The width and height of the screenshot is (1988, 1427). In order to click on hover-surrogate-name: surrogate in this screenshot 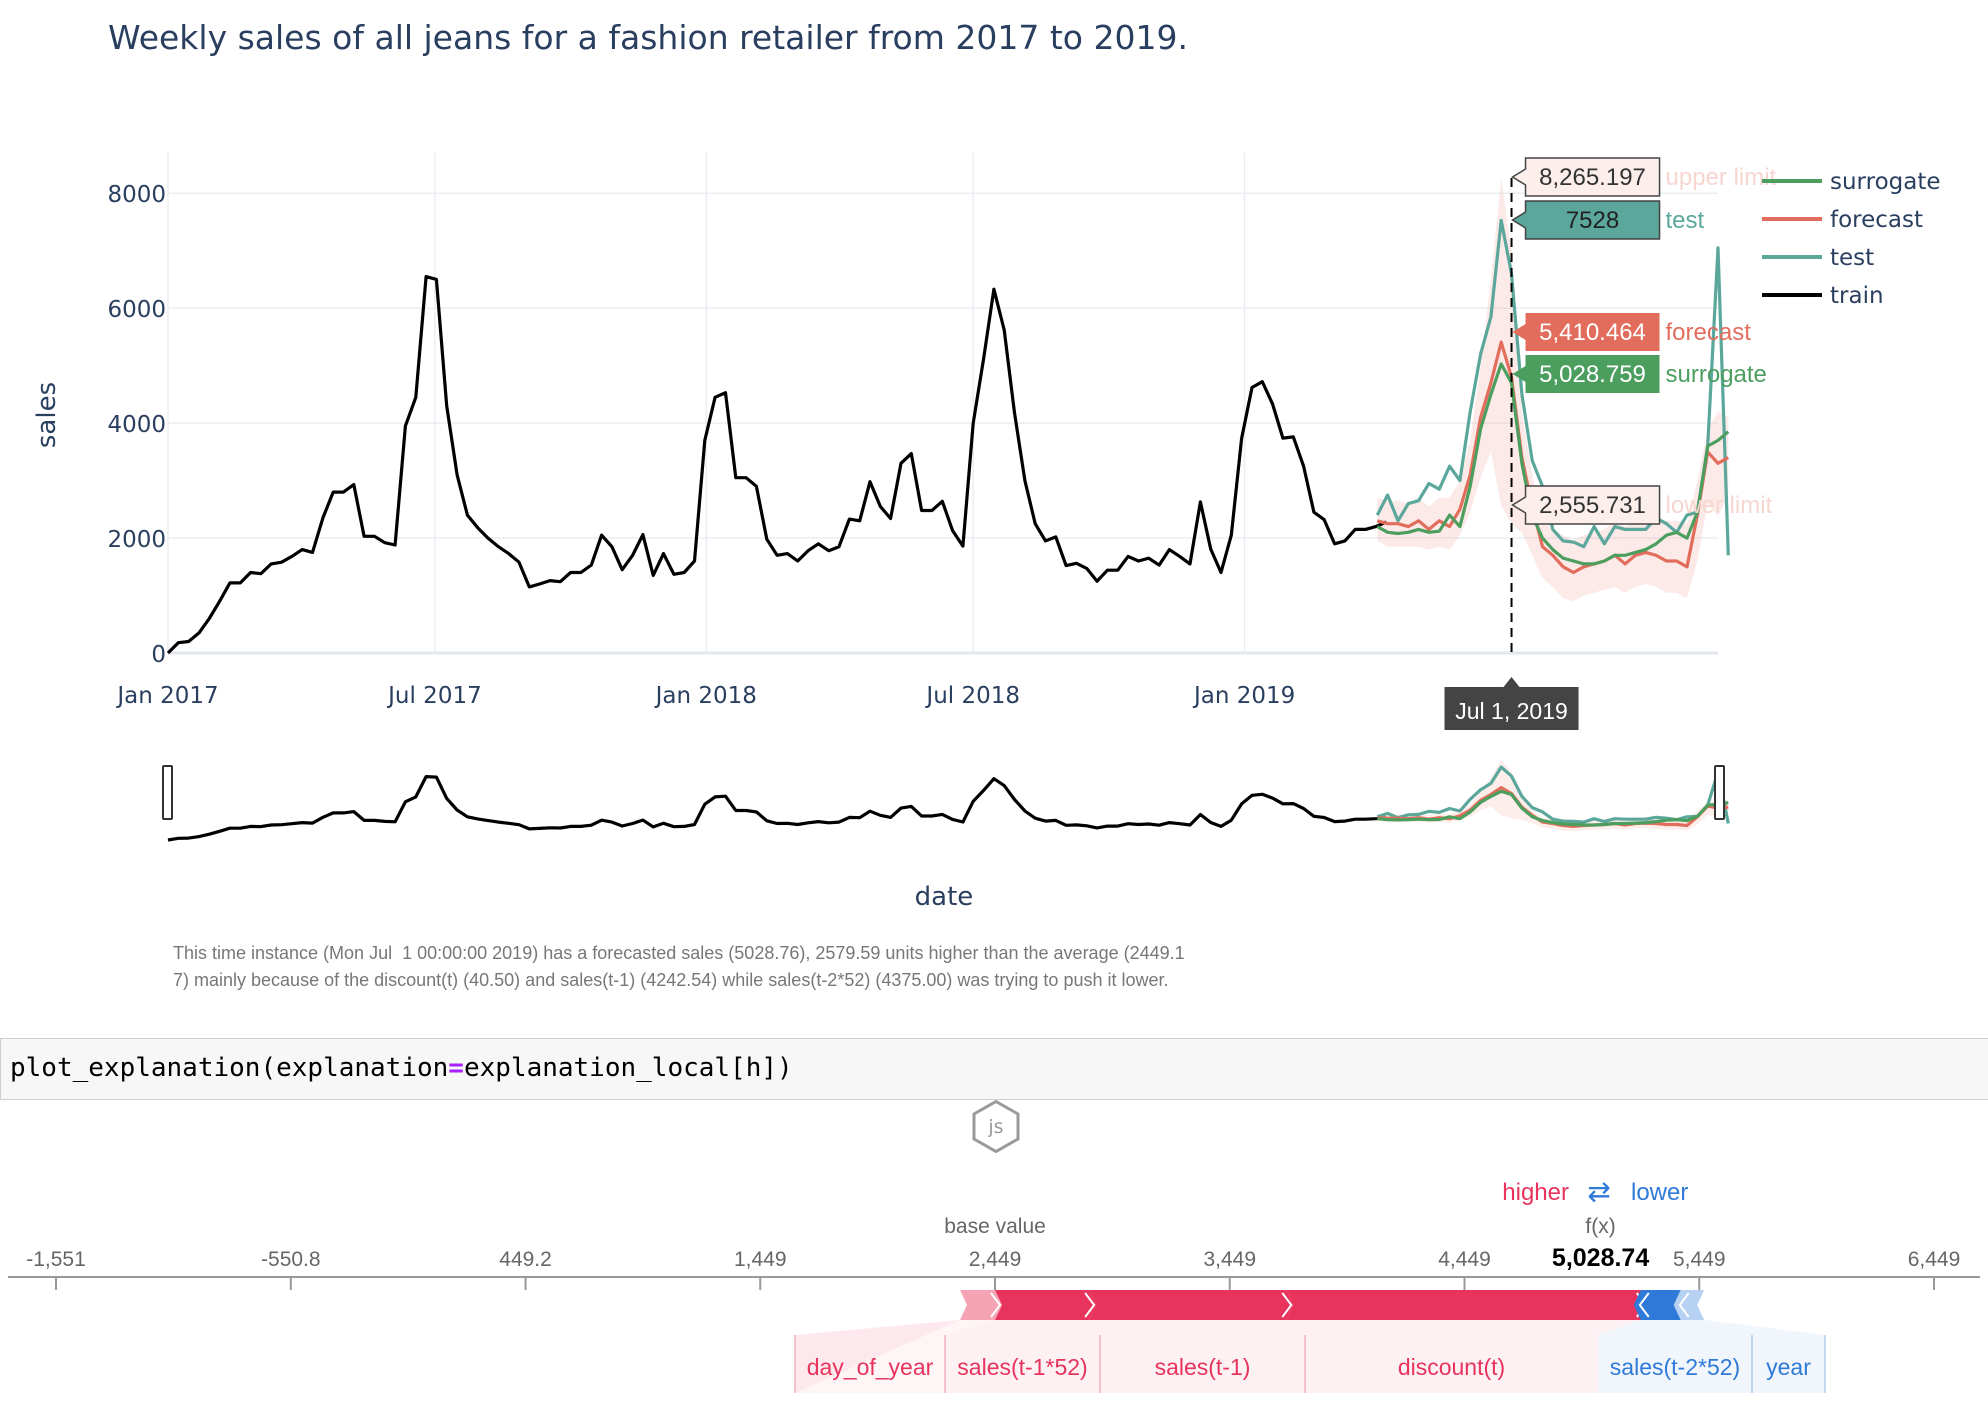, I will do `click(1716, 374)`.